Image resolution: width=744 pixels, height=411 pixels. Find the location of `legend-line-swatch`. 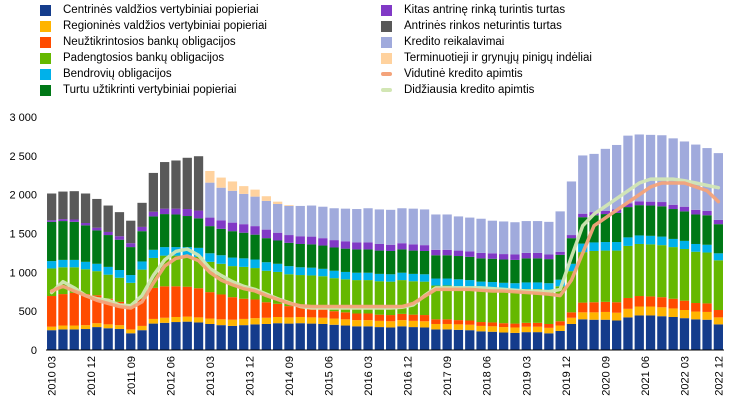

legend-line-swatch is located at coordinates (386, 74).